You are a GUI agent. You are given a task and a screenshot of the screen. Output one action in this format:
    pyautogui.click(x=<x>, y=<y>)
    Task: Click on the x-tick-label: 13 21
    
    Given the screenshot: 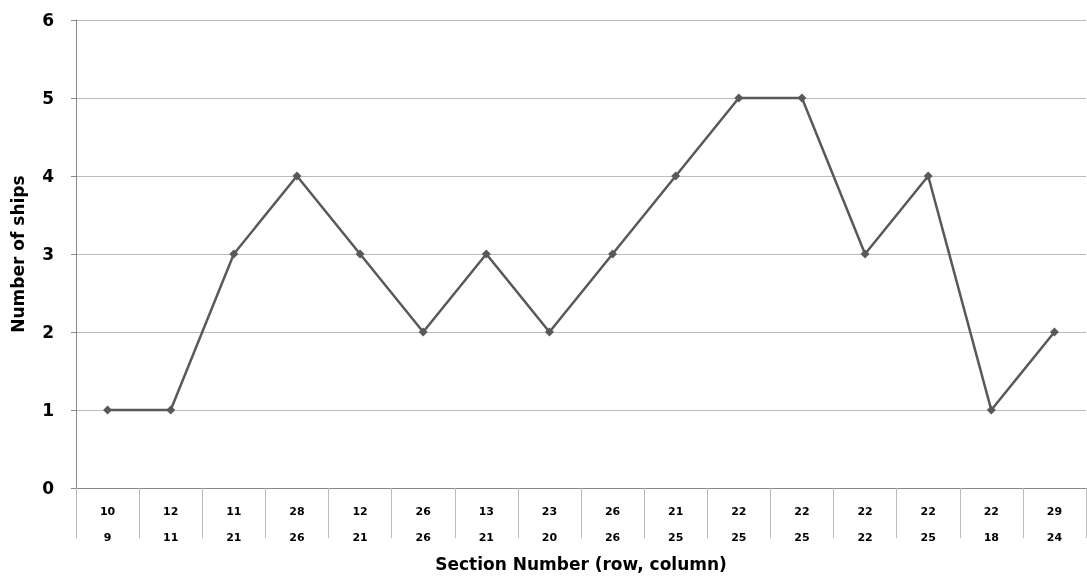 What is the action you would take?
    pyautogui.click(x=486, y=524)
    